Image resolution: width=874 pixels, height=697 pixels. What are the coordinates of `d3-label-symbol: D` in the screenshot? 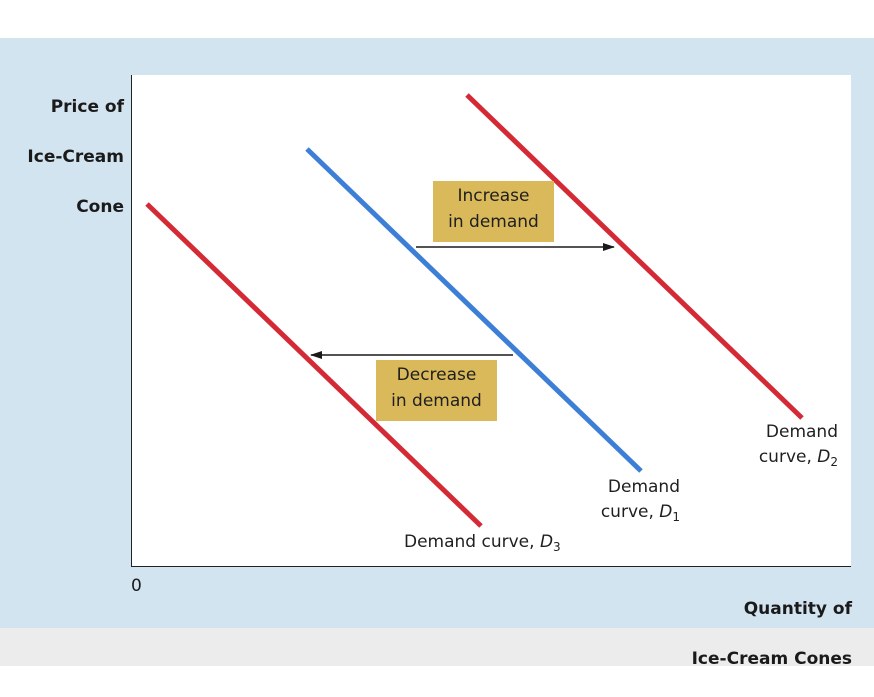 It's located at (546, 542).